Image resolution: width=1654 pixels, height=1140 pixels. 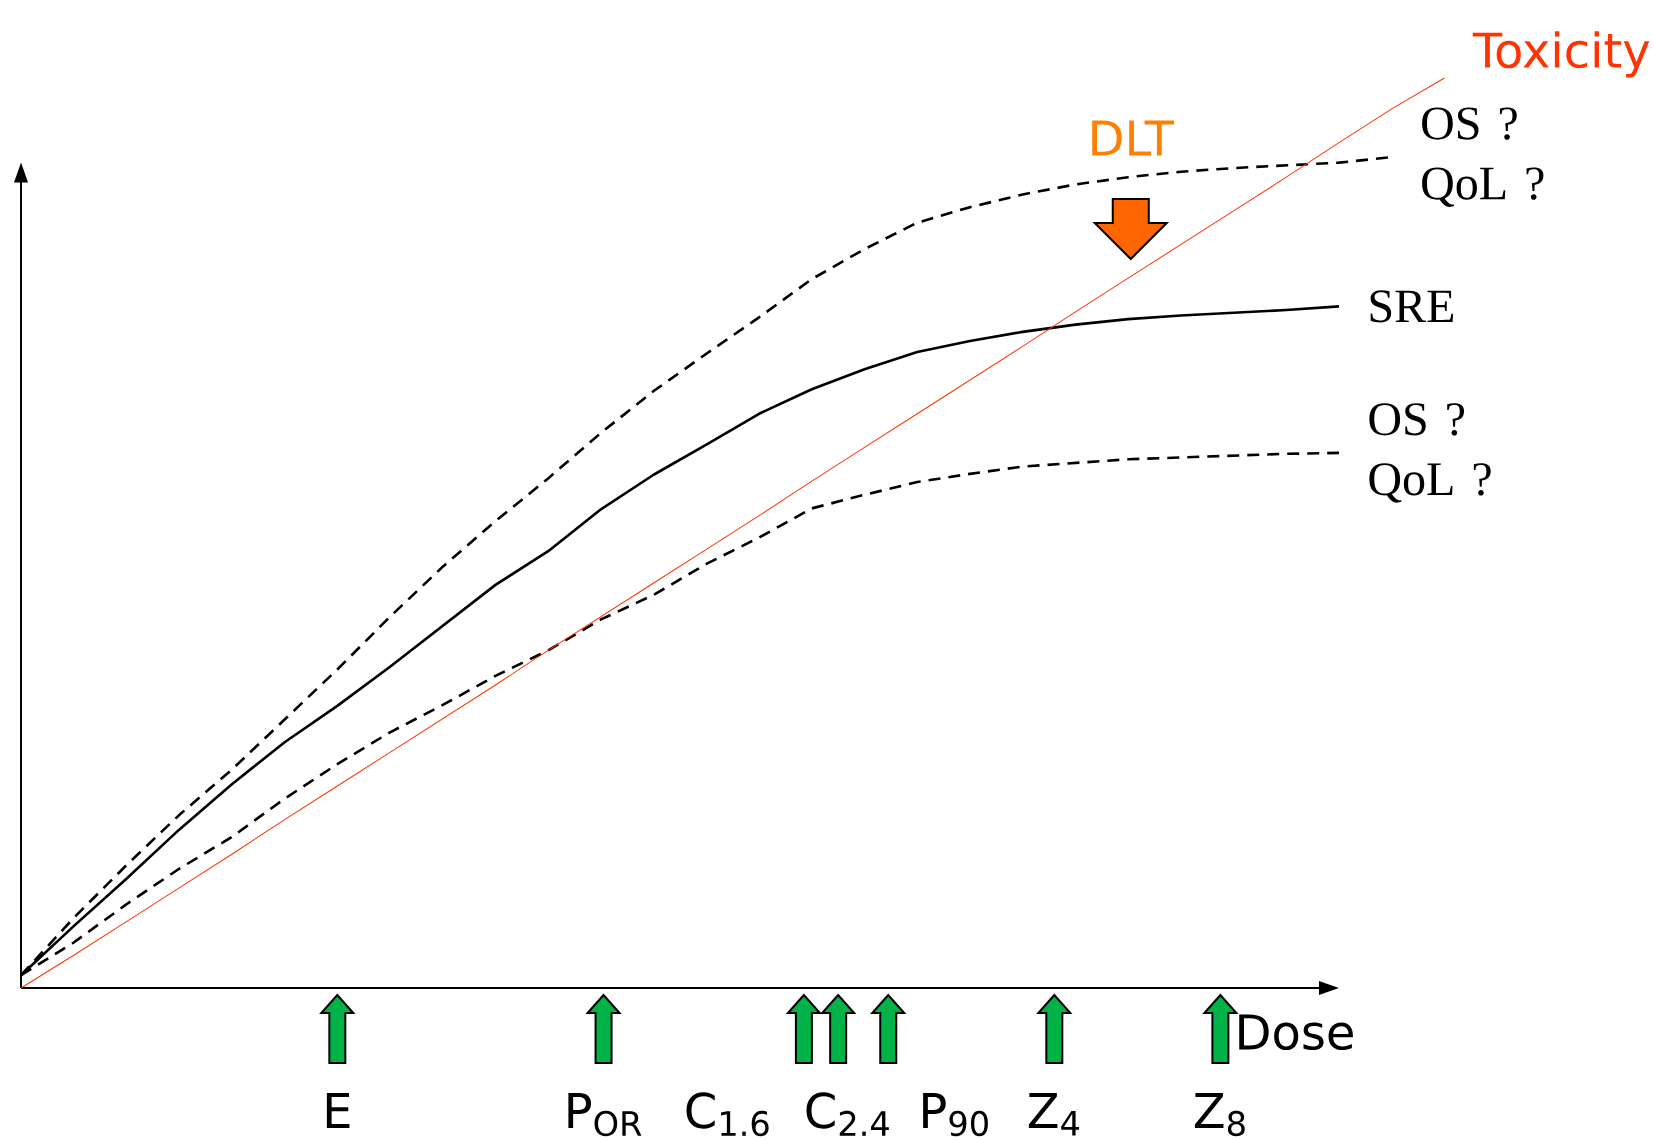 I want to click on text: Z$_{8}$, so click(x=1219, y=1115).